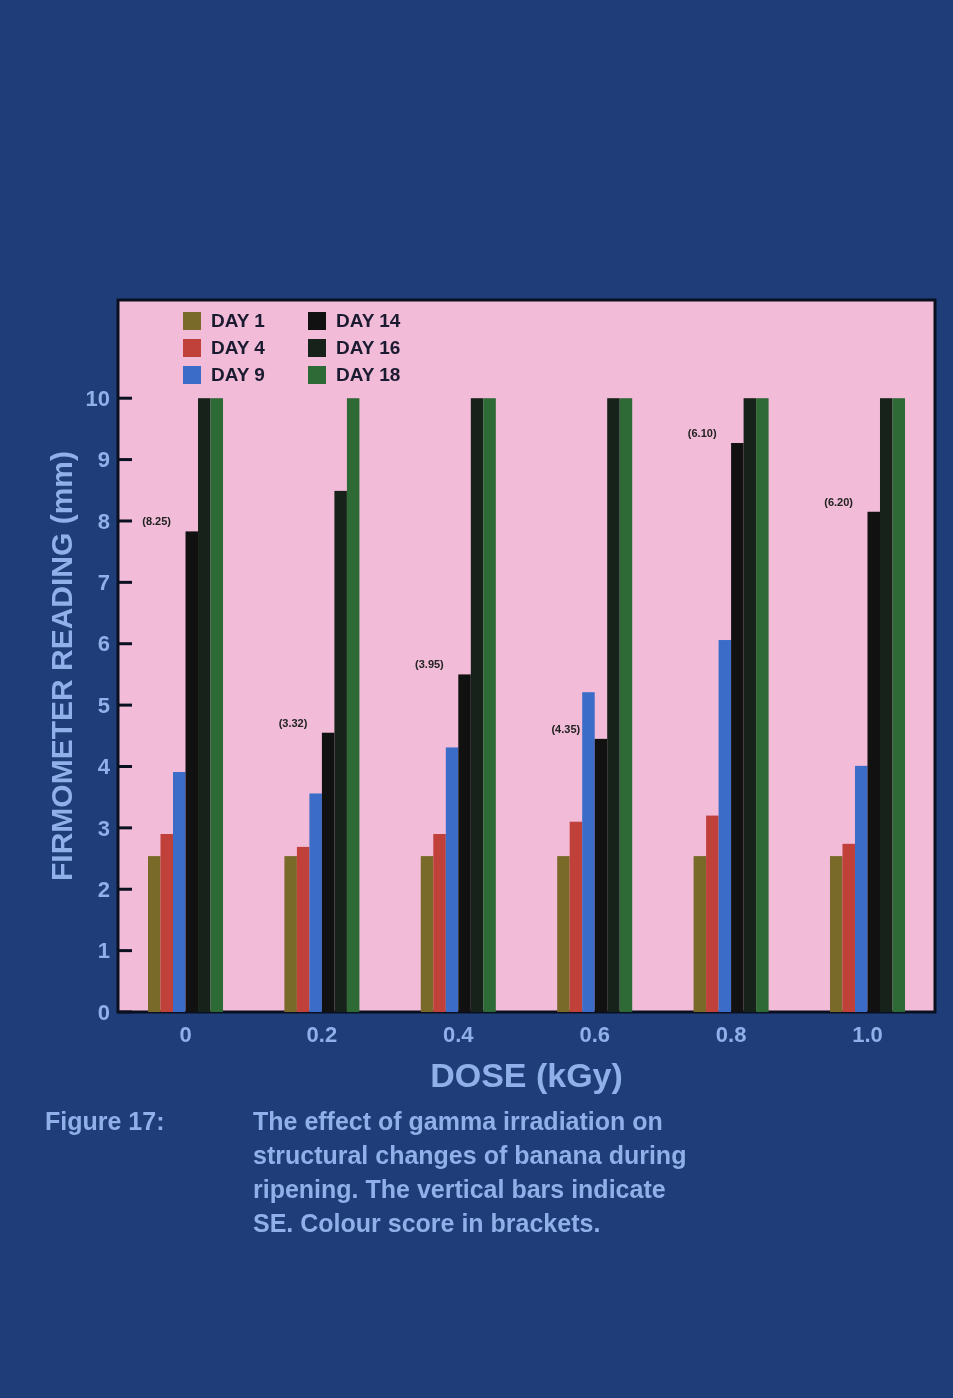 The width and height of the screenshot is (953, 1398). Describe the element at coordinates (368, 374) in the screenshot. I see `legend-label: DAY 18` at that location.